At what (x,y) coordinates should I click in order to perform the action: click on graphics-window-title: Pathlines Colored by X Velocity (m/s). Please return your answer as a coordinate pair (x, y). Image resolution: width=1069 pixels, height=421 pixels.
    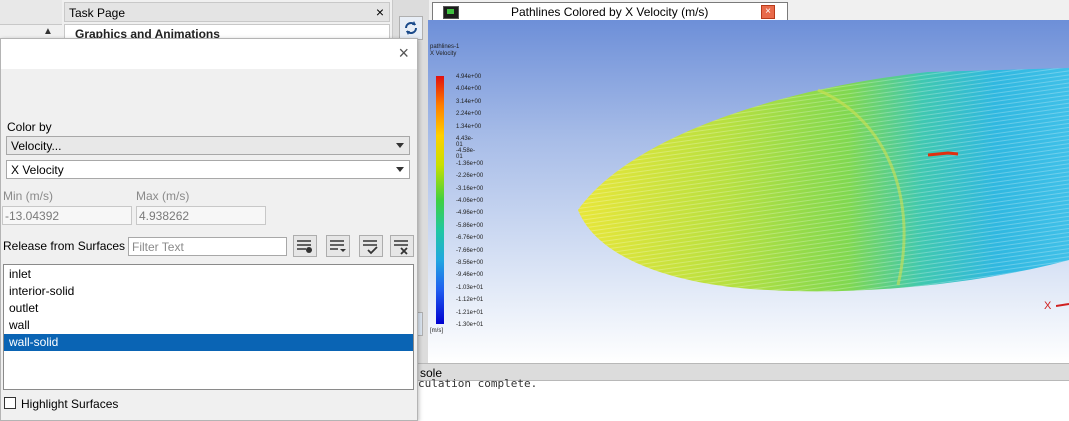
    Looking at the image, I should click on (610, 12).